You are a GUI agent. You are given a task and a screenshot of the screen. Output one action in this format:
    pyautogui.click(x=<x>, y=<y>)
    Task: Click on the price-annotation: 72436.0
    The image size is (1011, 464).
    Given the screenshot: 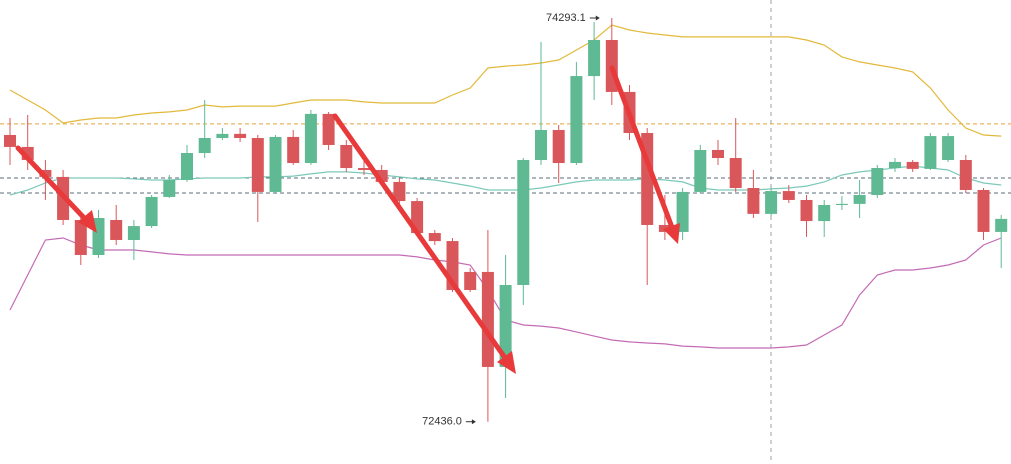 What is the action you would take?
    pyautogui.click(x=442, y=422)
    